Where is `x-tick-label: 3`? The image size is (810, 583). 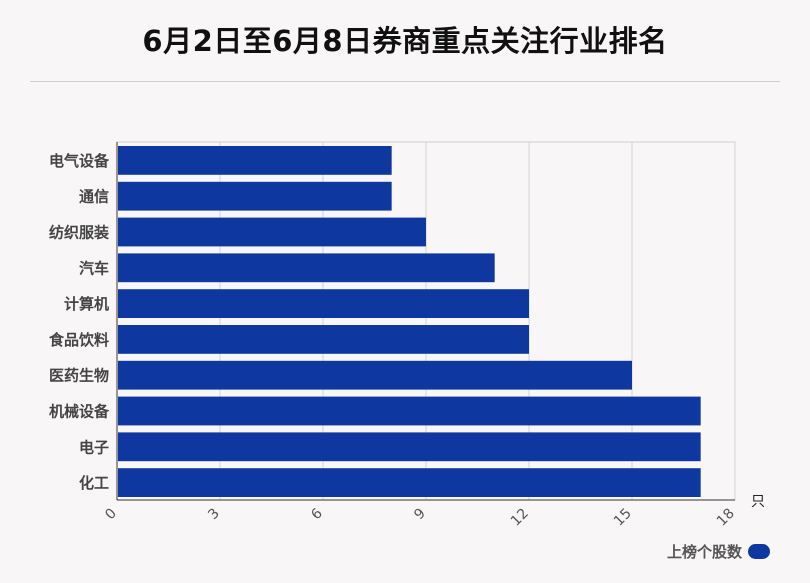
x-tick-label: 3 is located at coordinates (214, 515).